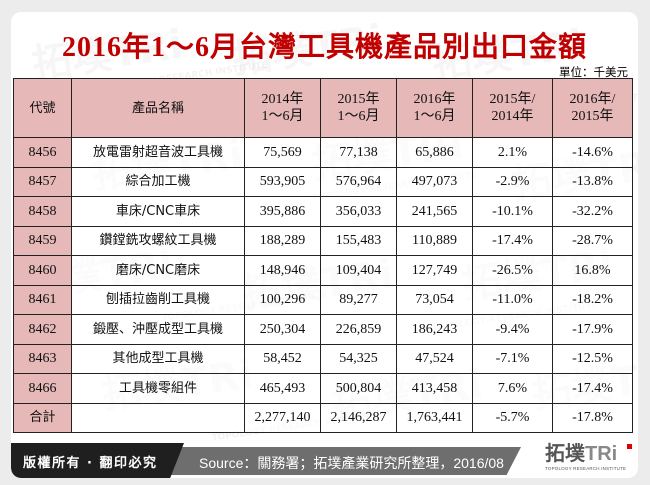 The image size is (650, 485). Describe the element at coordinates (282, 152) in the screenshot. I see `cell-2014: 75,569` at that location.